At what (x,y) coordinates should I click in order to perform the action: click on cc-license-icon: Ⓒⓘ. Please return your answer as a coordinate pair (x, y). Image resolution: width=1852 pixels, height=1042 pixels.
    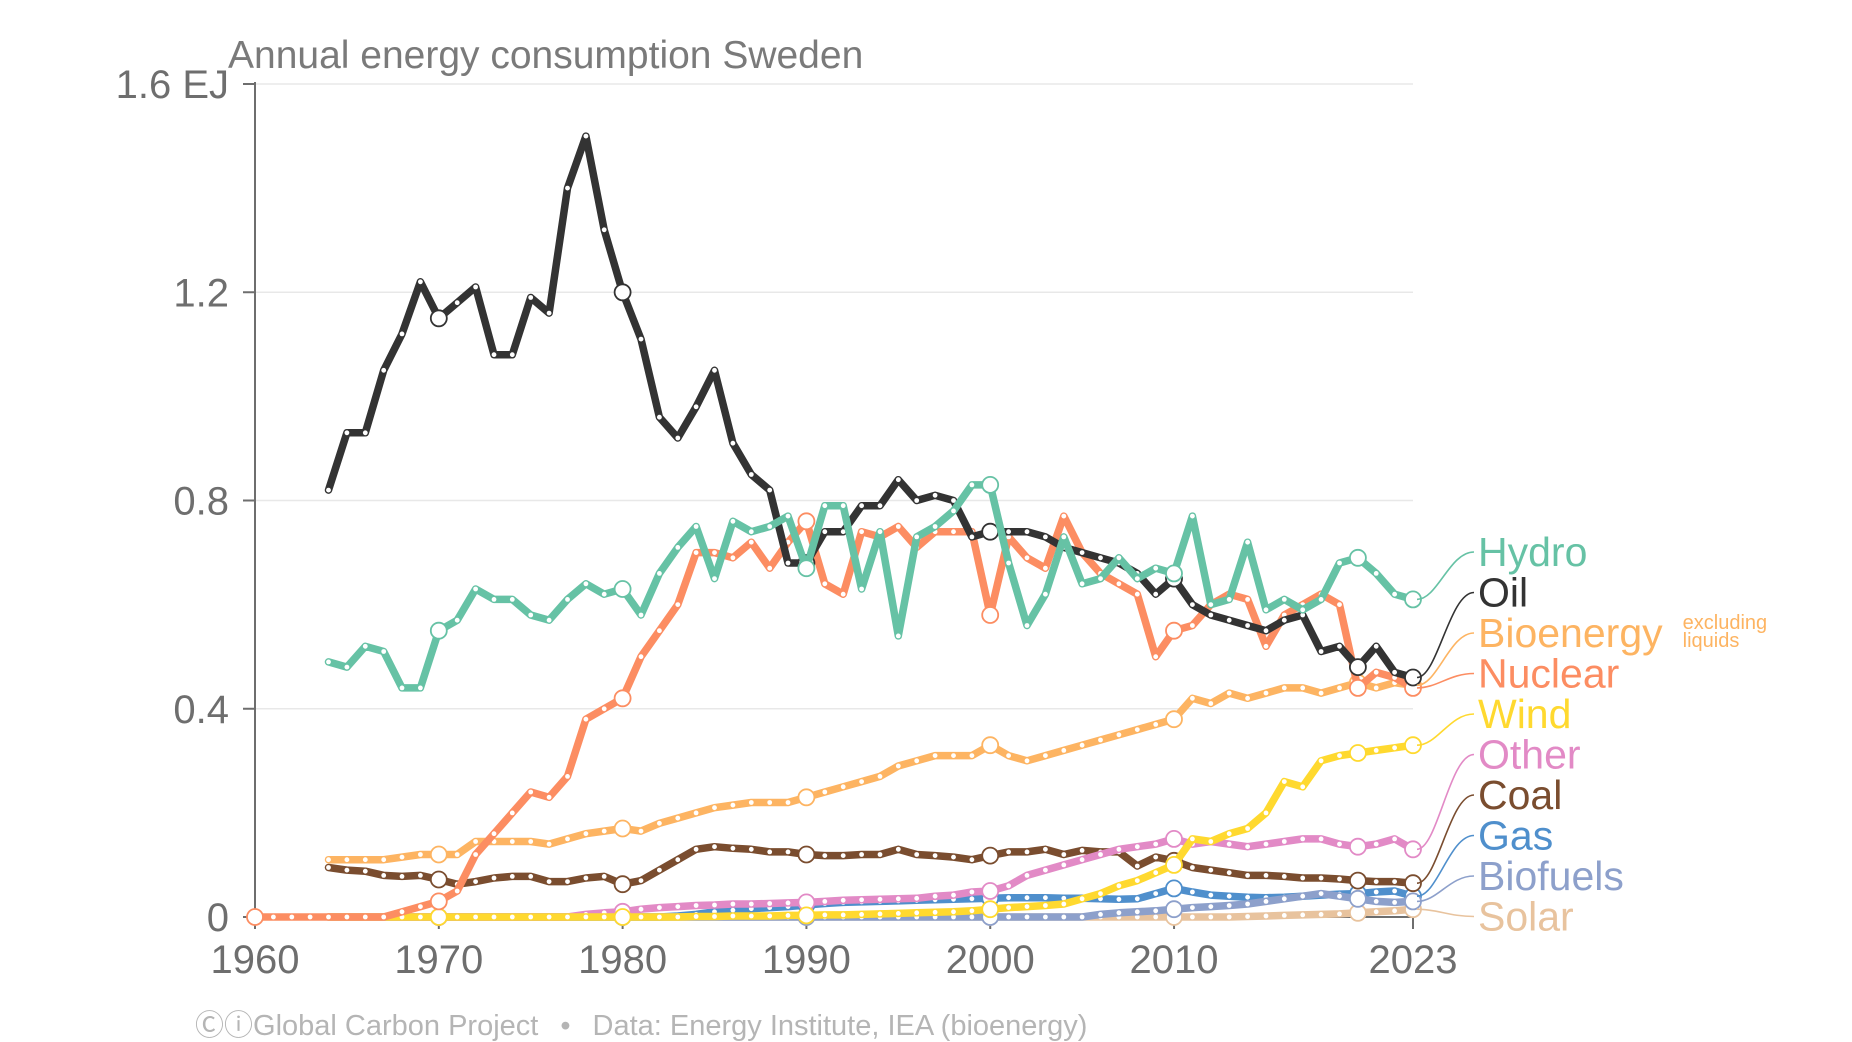
    Looking at the image, I should click on (224, 1026).